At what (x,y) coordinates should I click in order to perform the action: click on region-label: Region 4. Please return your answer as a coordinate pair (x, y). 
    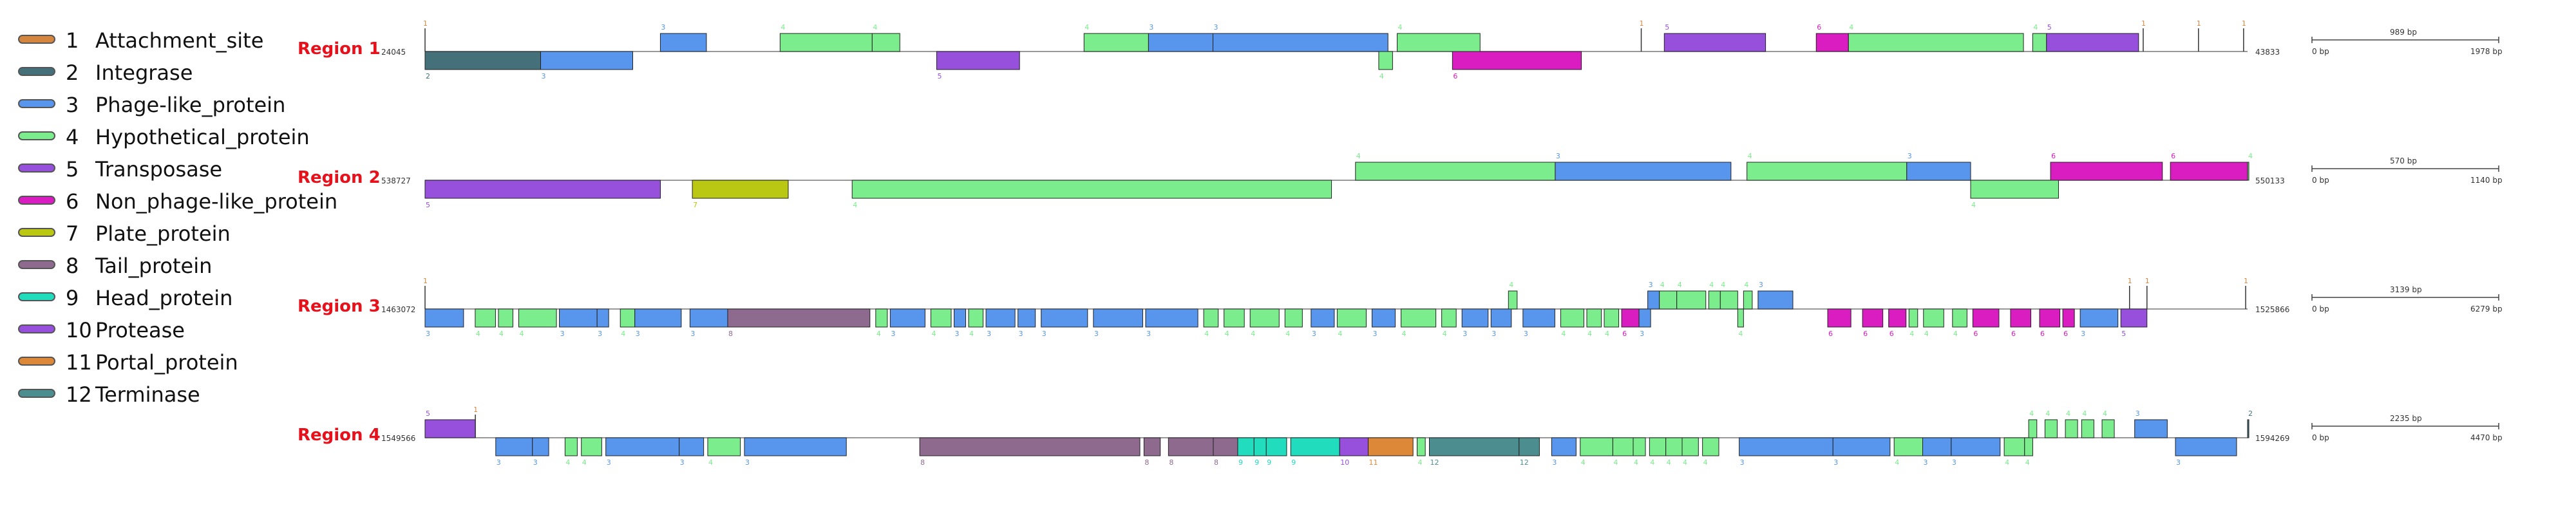
    Looking at the image, I should click on (339, 435).